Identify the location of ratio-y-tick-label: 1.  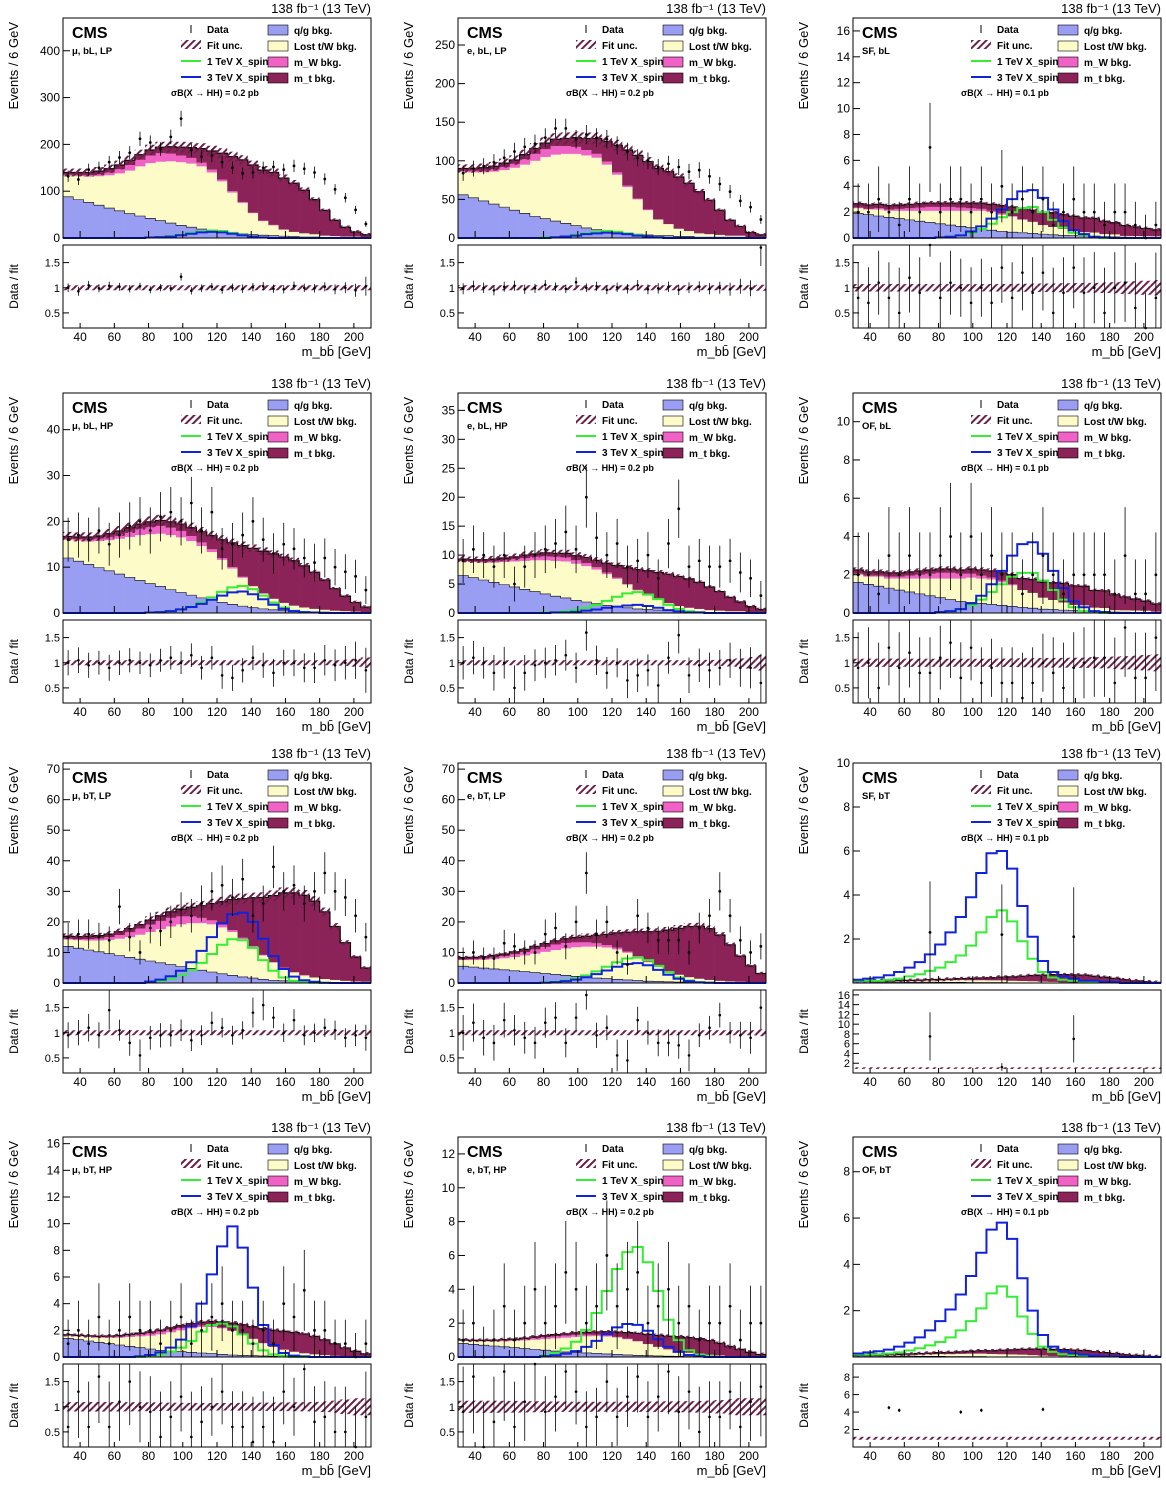
(847, 289).